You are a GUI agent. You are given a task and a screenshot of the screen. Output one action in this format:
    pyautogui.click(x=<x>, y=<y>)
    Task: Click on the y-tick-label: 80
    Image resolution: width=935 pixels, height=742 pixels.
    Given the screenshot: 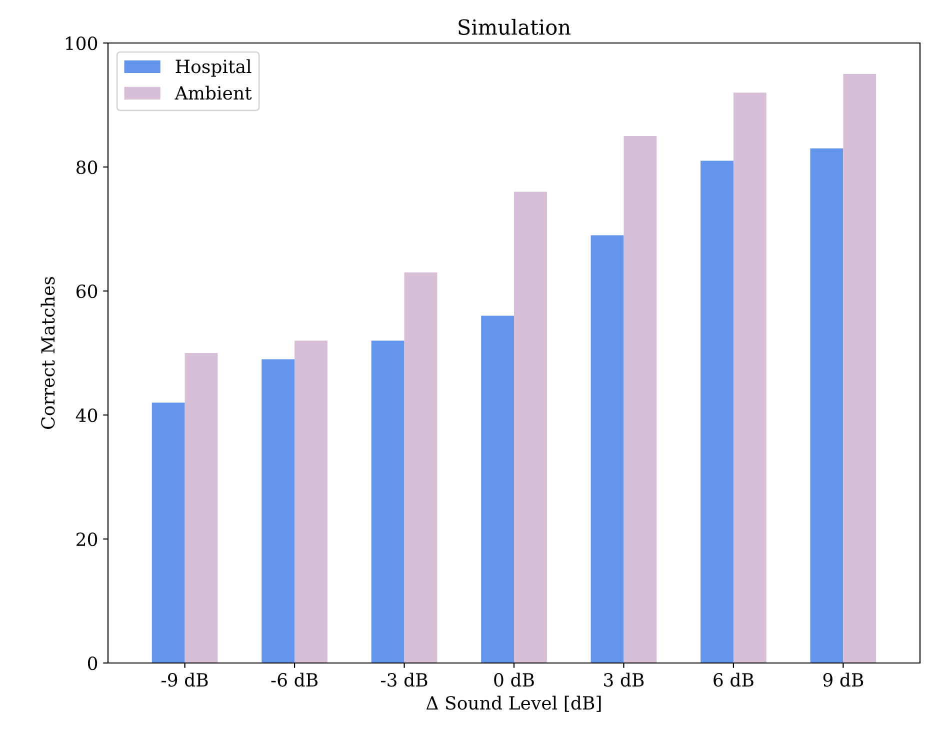 What is the action you would take?
    pyautogui.click(x=87, y=167)
    